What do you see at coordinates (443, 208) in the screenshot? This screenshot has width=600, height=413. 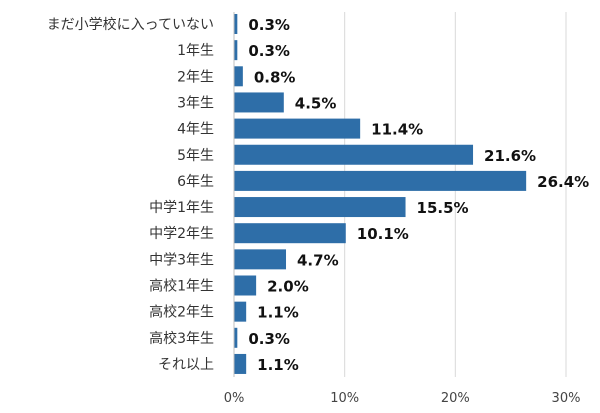 I see `data-label: 15.5%` at bounding box center [443, 208].